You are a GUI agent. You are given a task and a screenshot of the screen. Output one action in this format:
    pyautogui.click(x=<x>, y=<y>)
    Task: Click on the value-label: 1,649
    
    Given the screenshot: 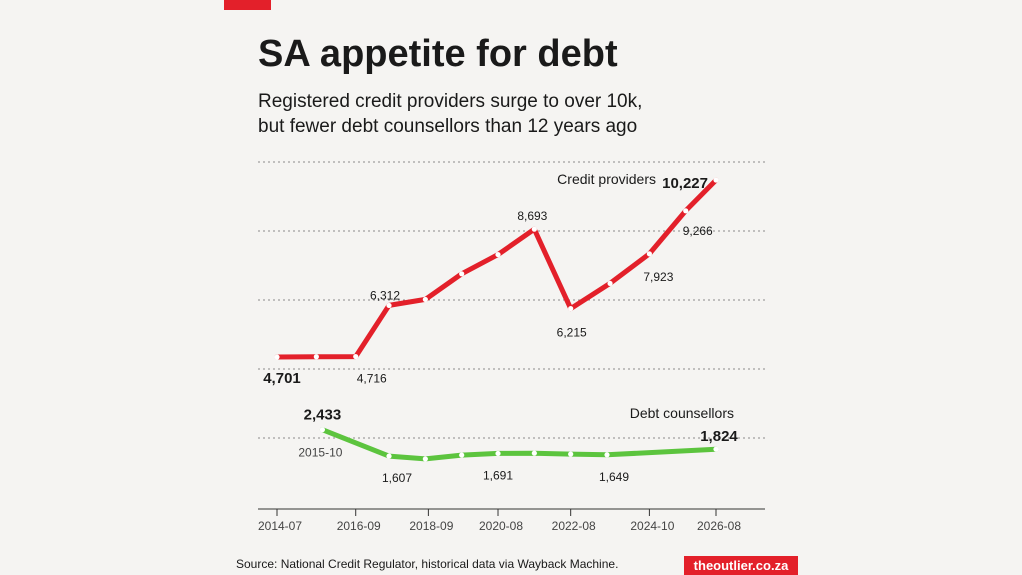 What is the action you would take?
    pyautogui.click(x=614, y=477)
    